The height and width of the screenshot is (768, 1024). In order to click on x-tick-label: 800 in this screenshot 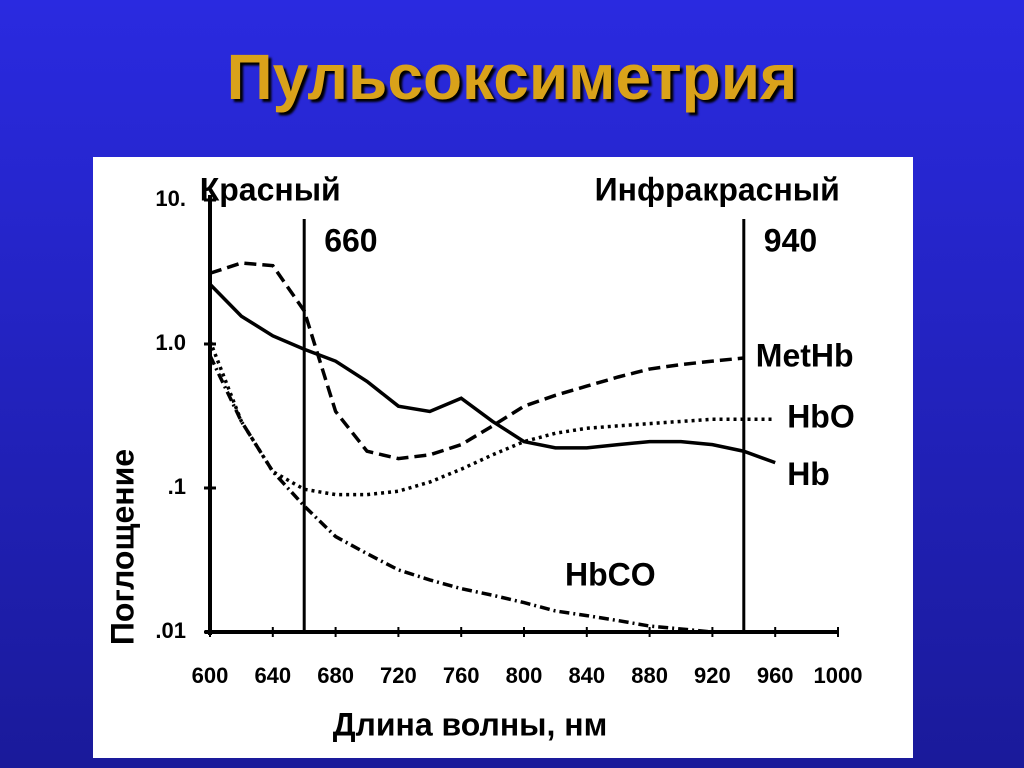, I will do `click(524, 675)`.